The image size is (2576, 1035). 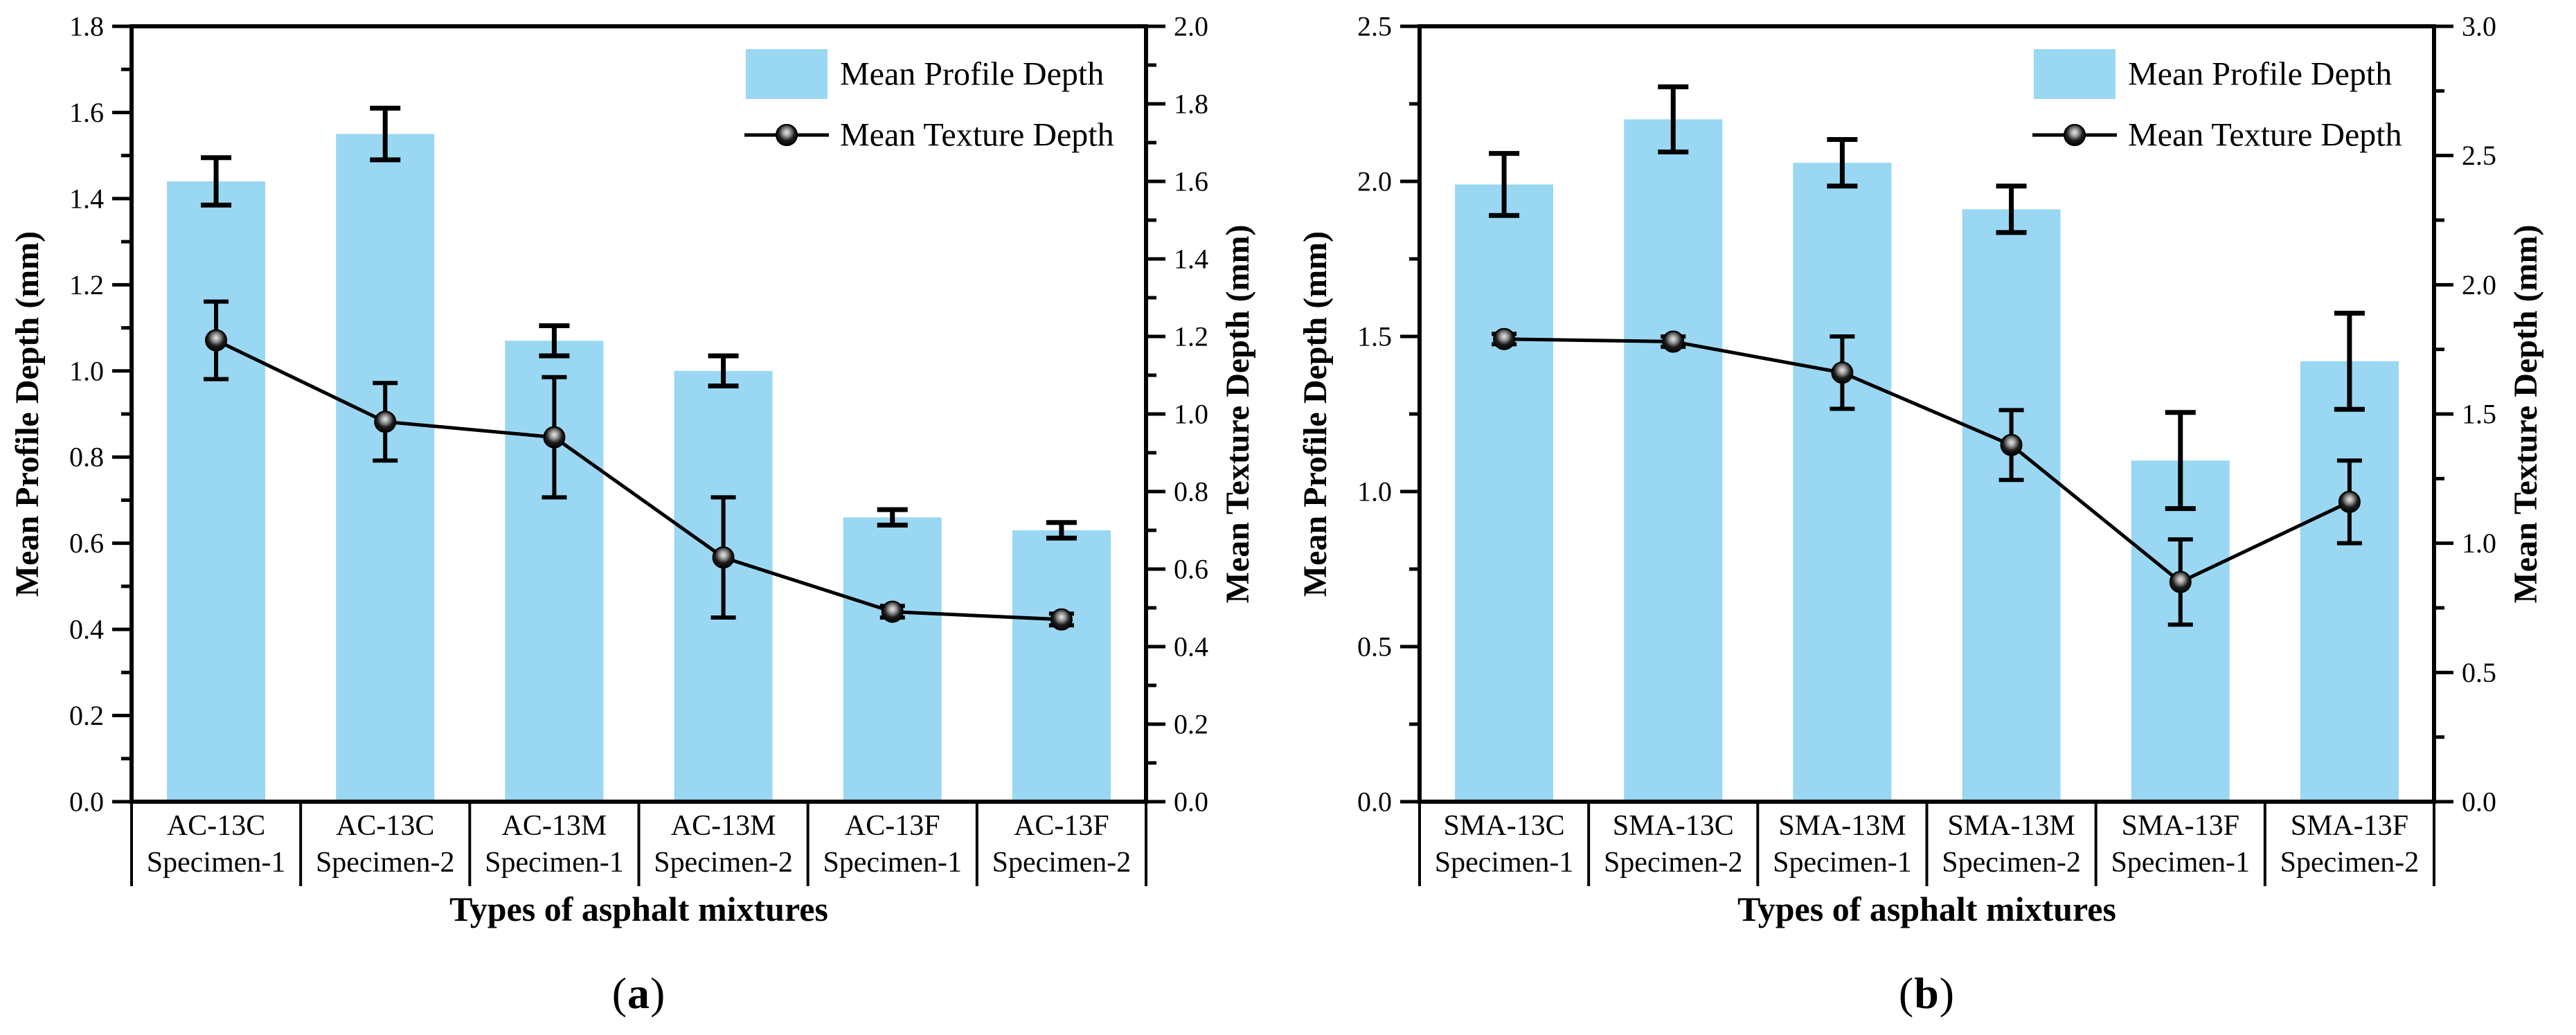 What do you see at coordinates (724, 826) in the screenshot?
I see `category-label-line1: AC-13M` at bounding box center [724, 826].